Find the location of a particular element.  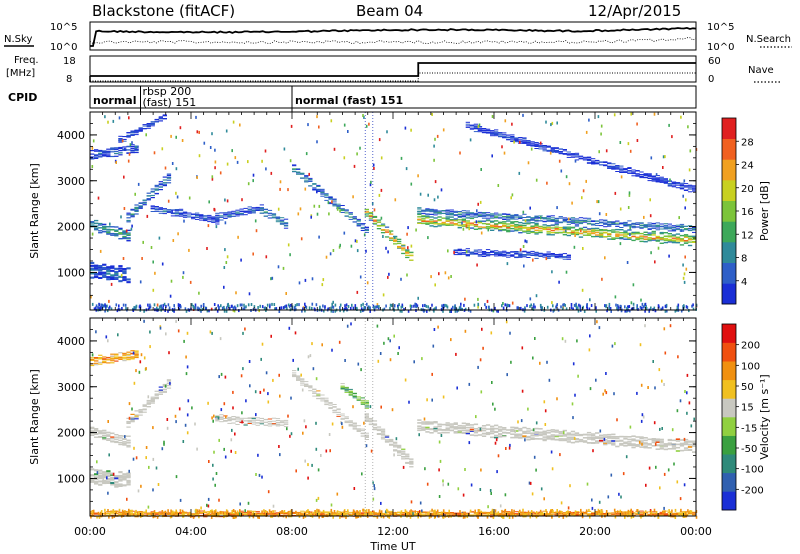

colorbar-swatch is located at coordinates (729, 294).